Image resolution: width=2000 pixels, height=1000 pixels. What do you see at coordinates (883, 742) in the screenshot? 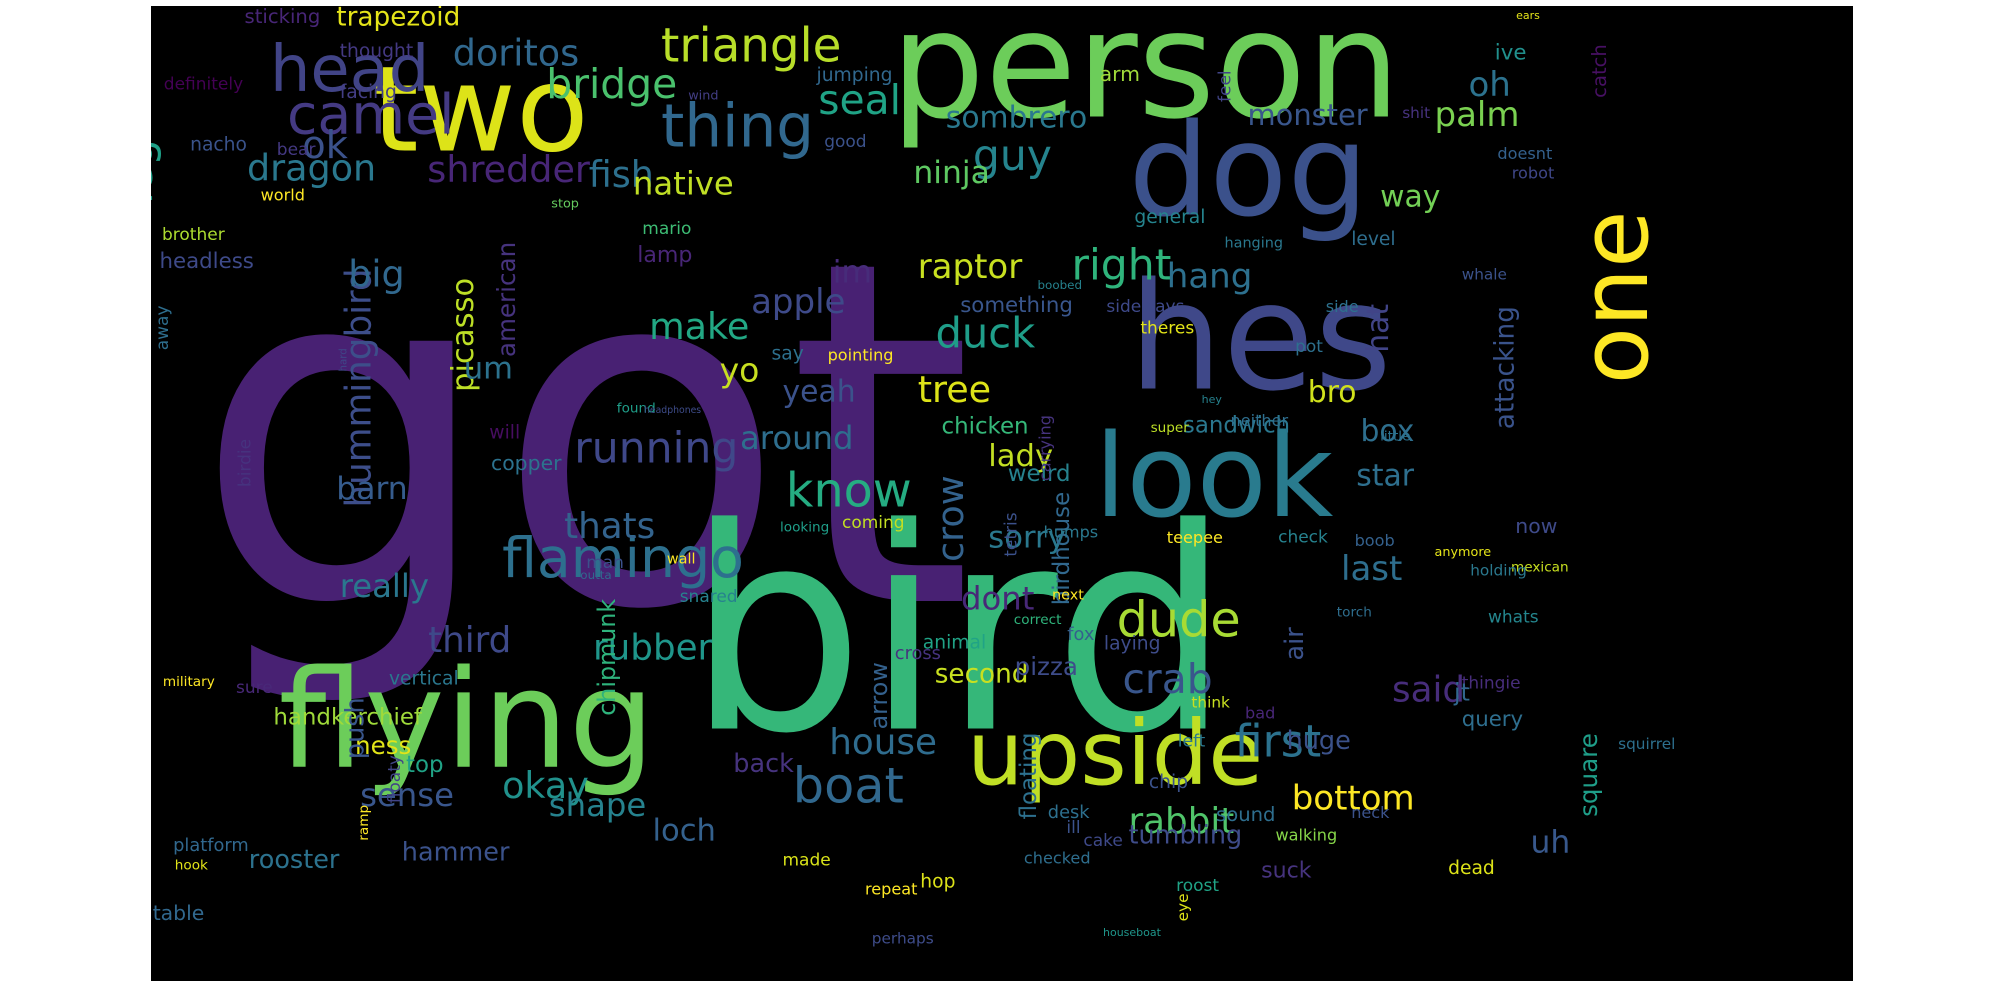
I see `word-house: house` at bounding box center [883, 742].